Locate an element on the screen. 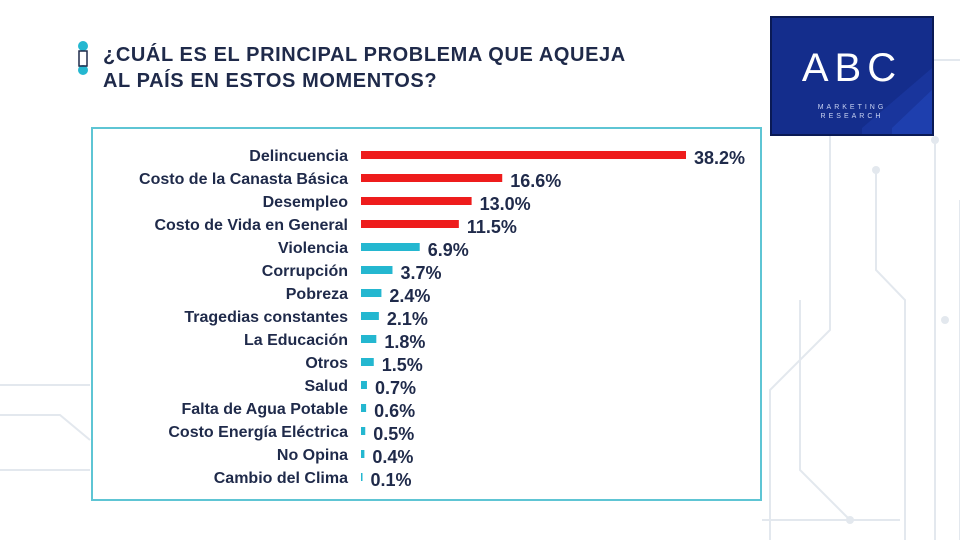 The image size is (960, 540). brand-logo: ABC MARKETING RESEARCH is located at coordinates (852, 76).